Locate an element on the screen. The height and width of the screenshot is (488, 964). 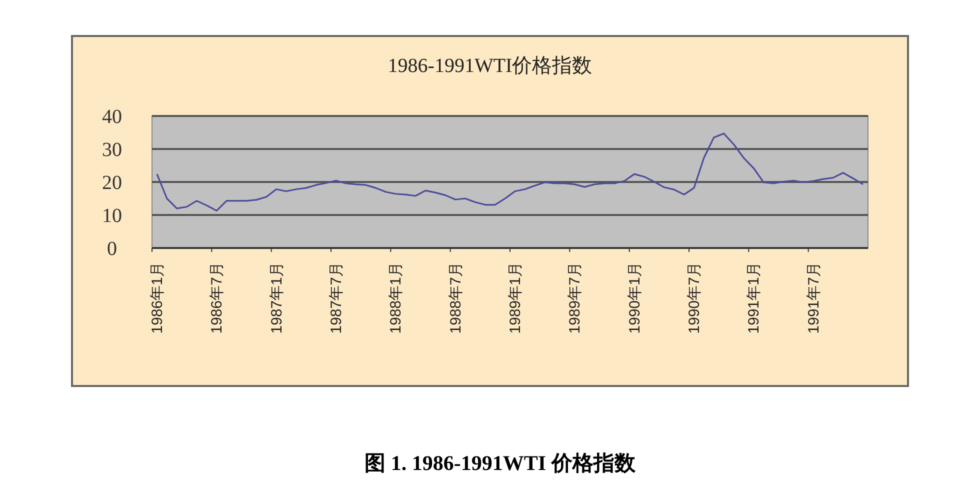
x-tick-label: 1986年1月 is located at coordinates (157, 298).